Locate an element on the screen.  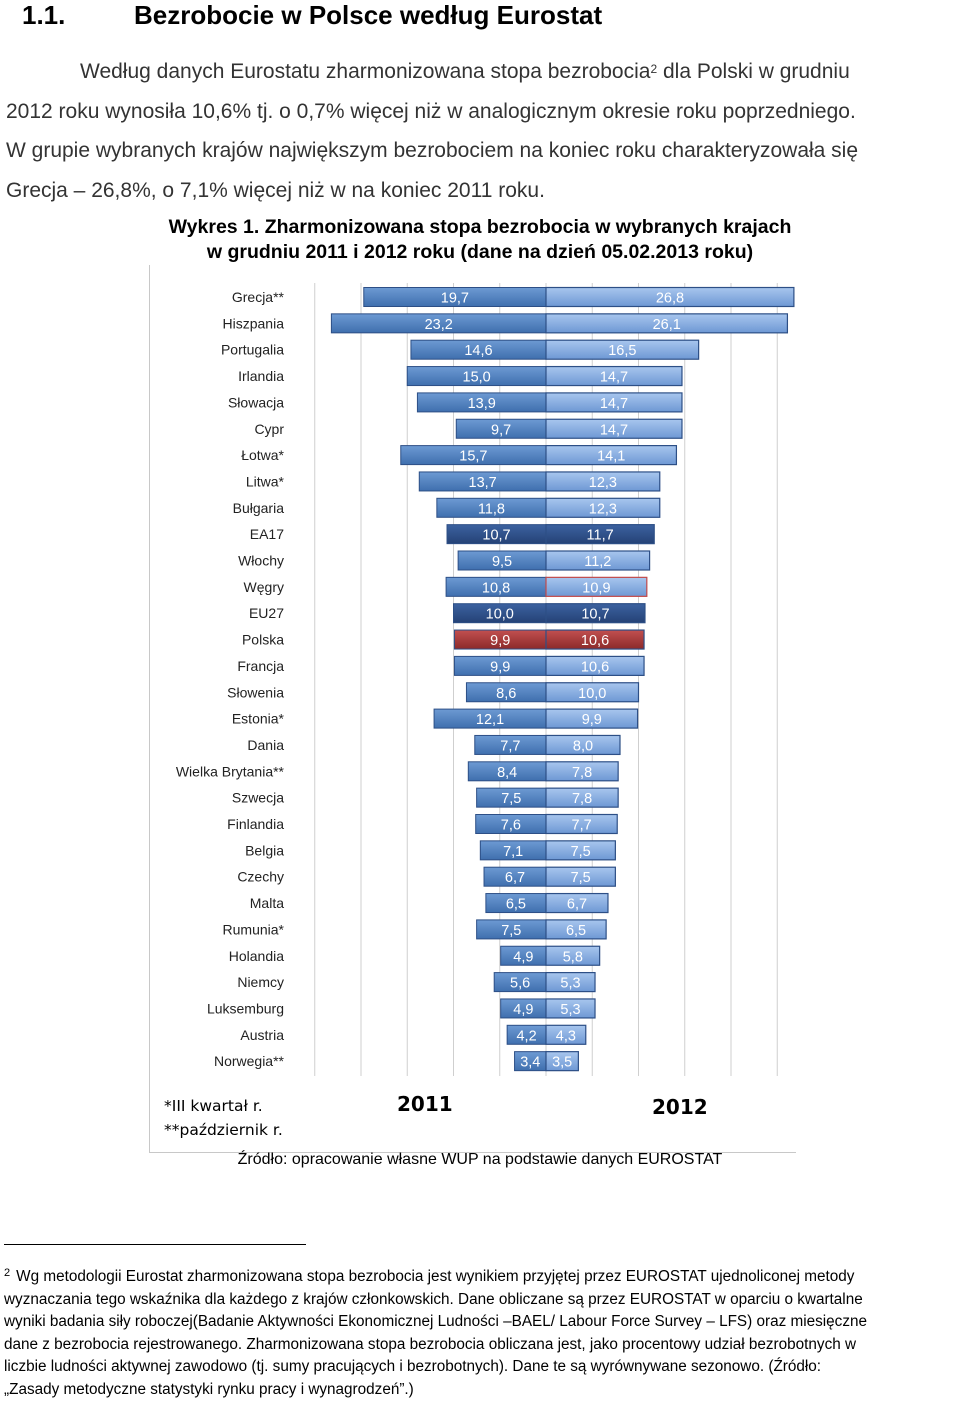
category-label: Łotwa* is located at coordinates (262, 455).